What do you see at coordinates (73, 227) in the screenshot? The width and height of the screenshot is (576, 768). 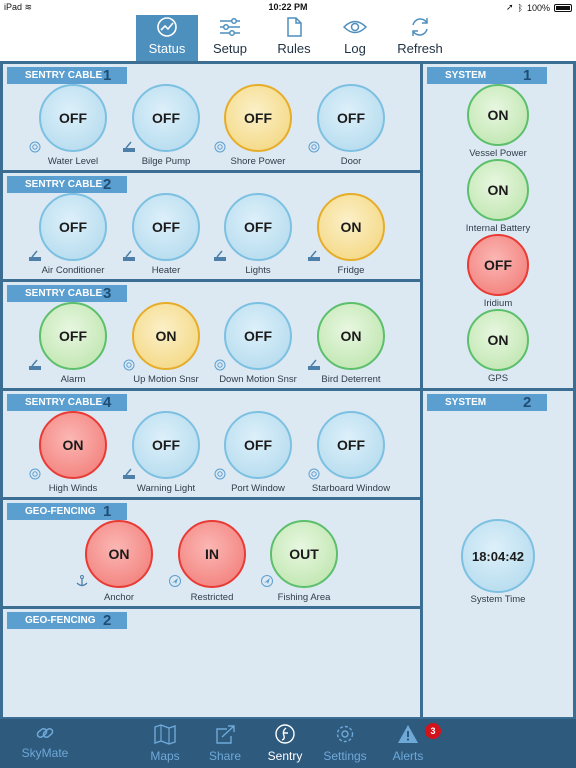 I see `air-conditioner-toggle: OFF` at bounding box center [73, 227].